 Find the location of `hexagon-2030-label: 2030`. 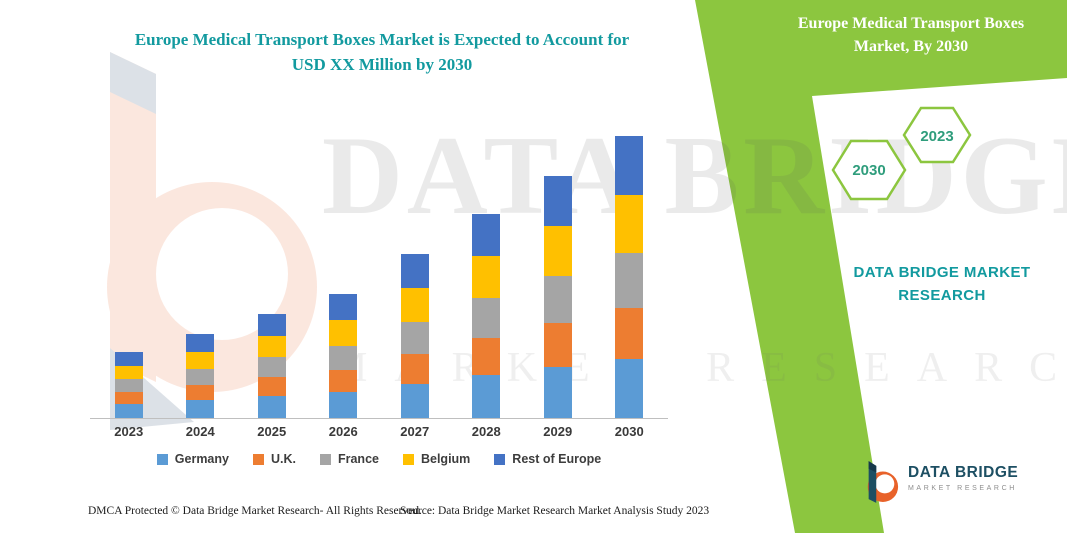

hexagon-2030-label: 2030 is located at coordinates (869, 170).